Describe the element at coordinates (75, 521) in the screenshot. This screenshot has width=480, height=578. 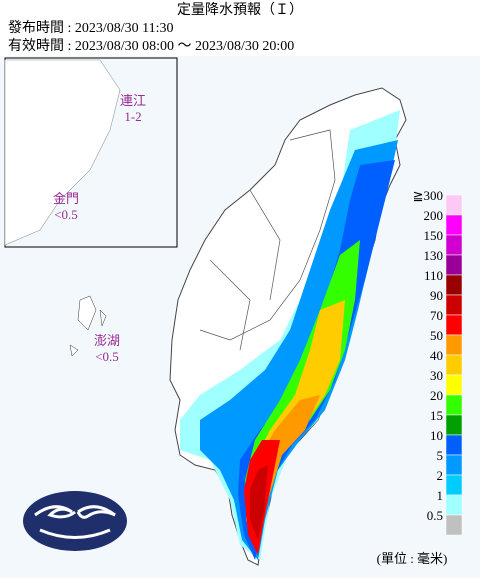
I see `emblem` at that location.